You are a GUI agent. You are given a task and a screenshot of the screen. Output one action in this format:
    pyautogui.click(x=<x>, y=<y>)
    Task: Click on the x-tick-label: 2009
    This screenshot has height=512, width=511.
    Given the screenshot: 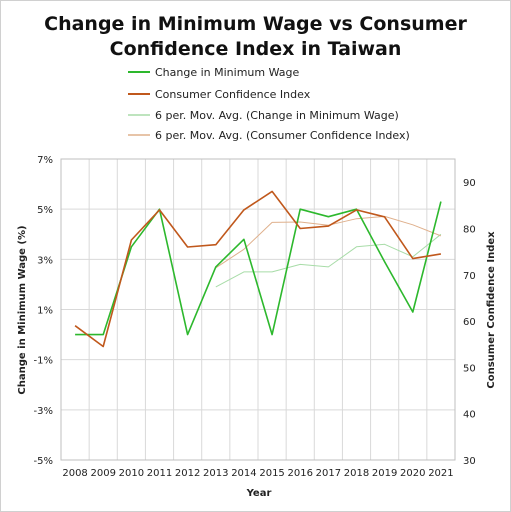 What is the action you would take?
    pyautogui.click(x=102, y=473)
    